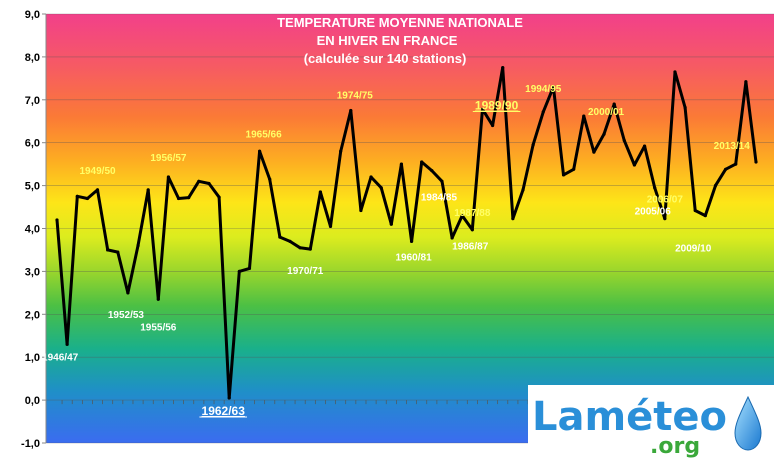 This screenshot has height=460, width=778. Describe the element at coordinates (32, 315) in the screenshot. I see `y-tick-label: 2,0` at that location.